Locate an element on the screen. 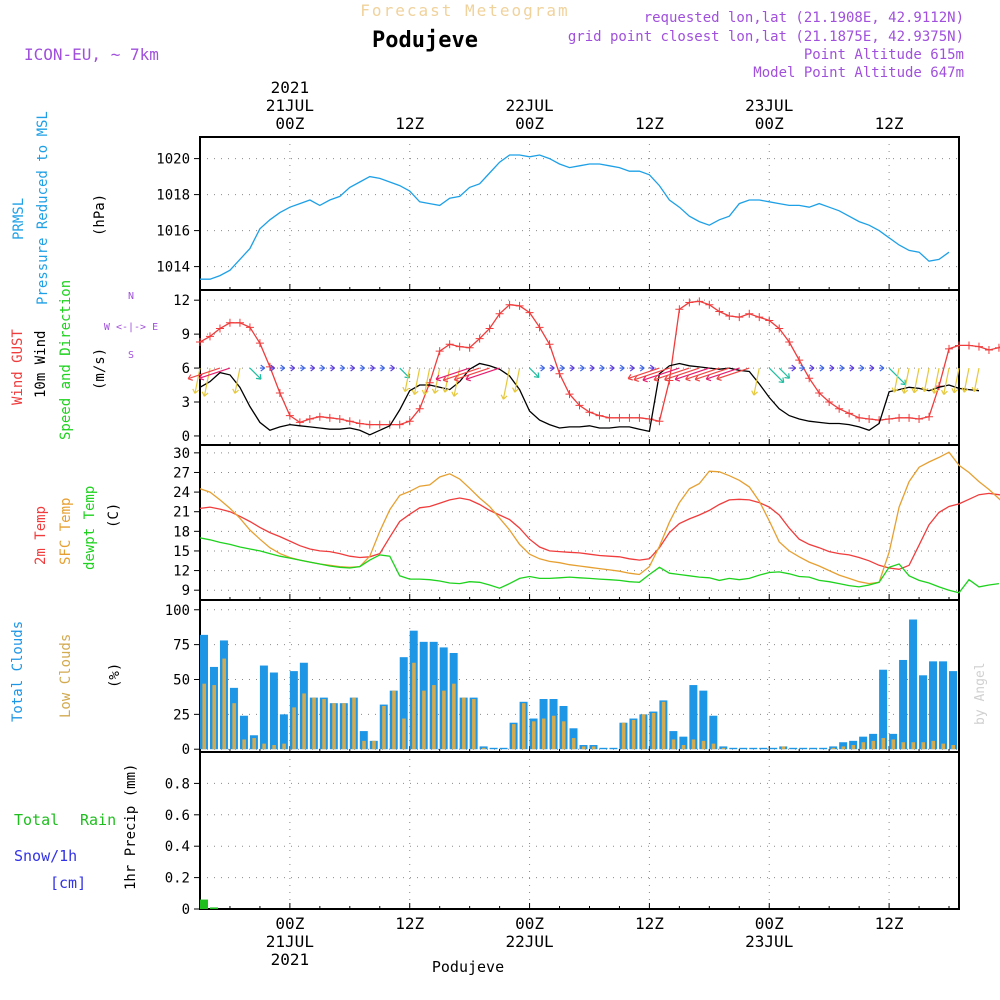 Image resolution: width=1000 pixels, height=1000 pixels. snow-label: Snow/1h is located at coordinates (45, 856).